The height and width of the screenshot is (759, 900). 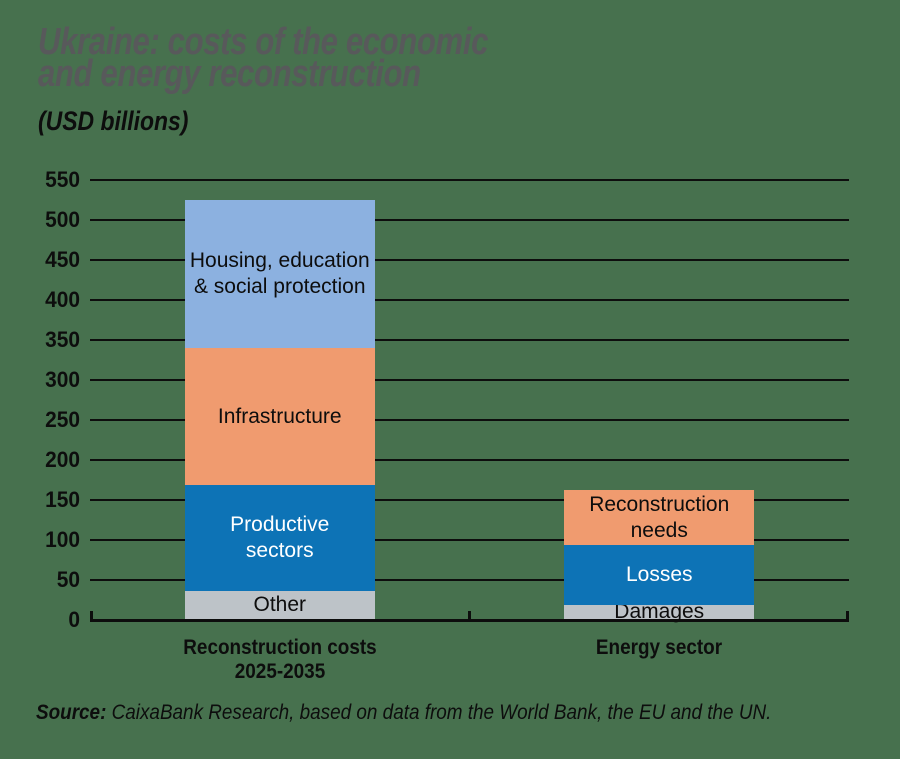 What do you see at coordinates (62, 179) in the screenshot?
I see `y-tick-label-550: 550` at bounding box center [62, 179].